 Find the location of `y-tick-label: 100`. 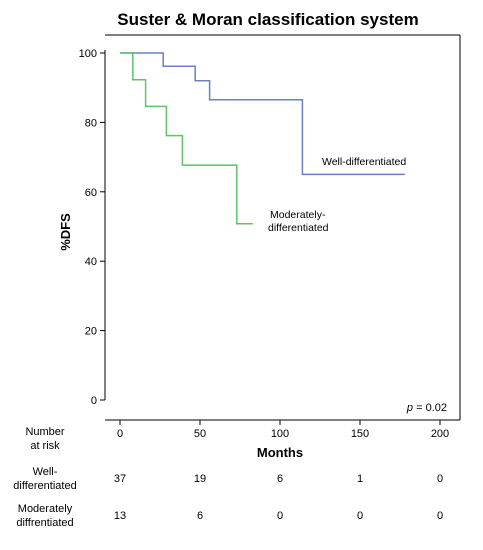

y-tick-label: 100 is located at coordinates (88, 54).